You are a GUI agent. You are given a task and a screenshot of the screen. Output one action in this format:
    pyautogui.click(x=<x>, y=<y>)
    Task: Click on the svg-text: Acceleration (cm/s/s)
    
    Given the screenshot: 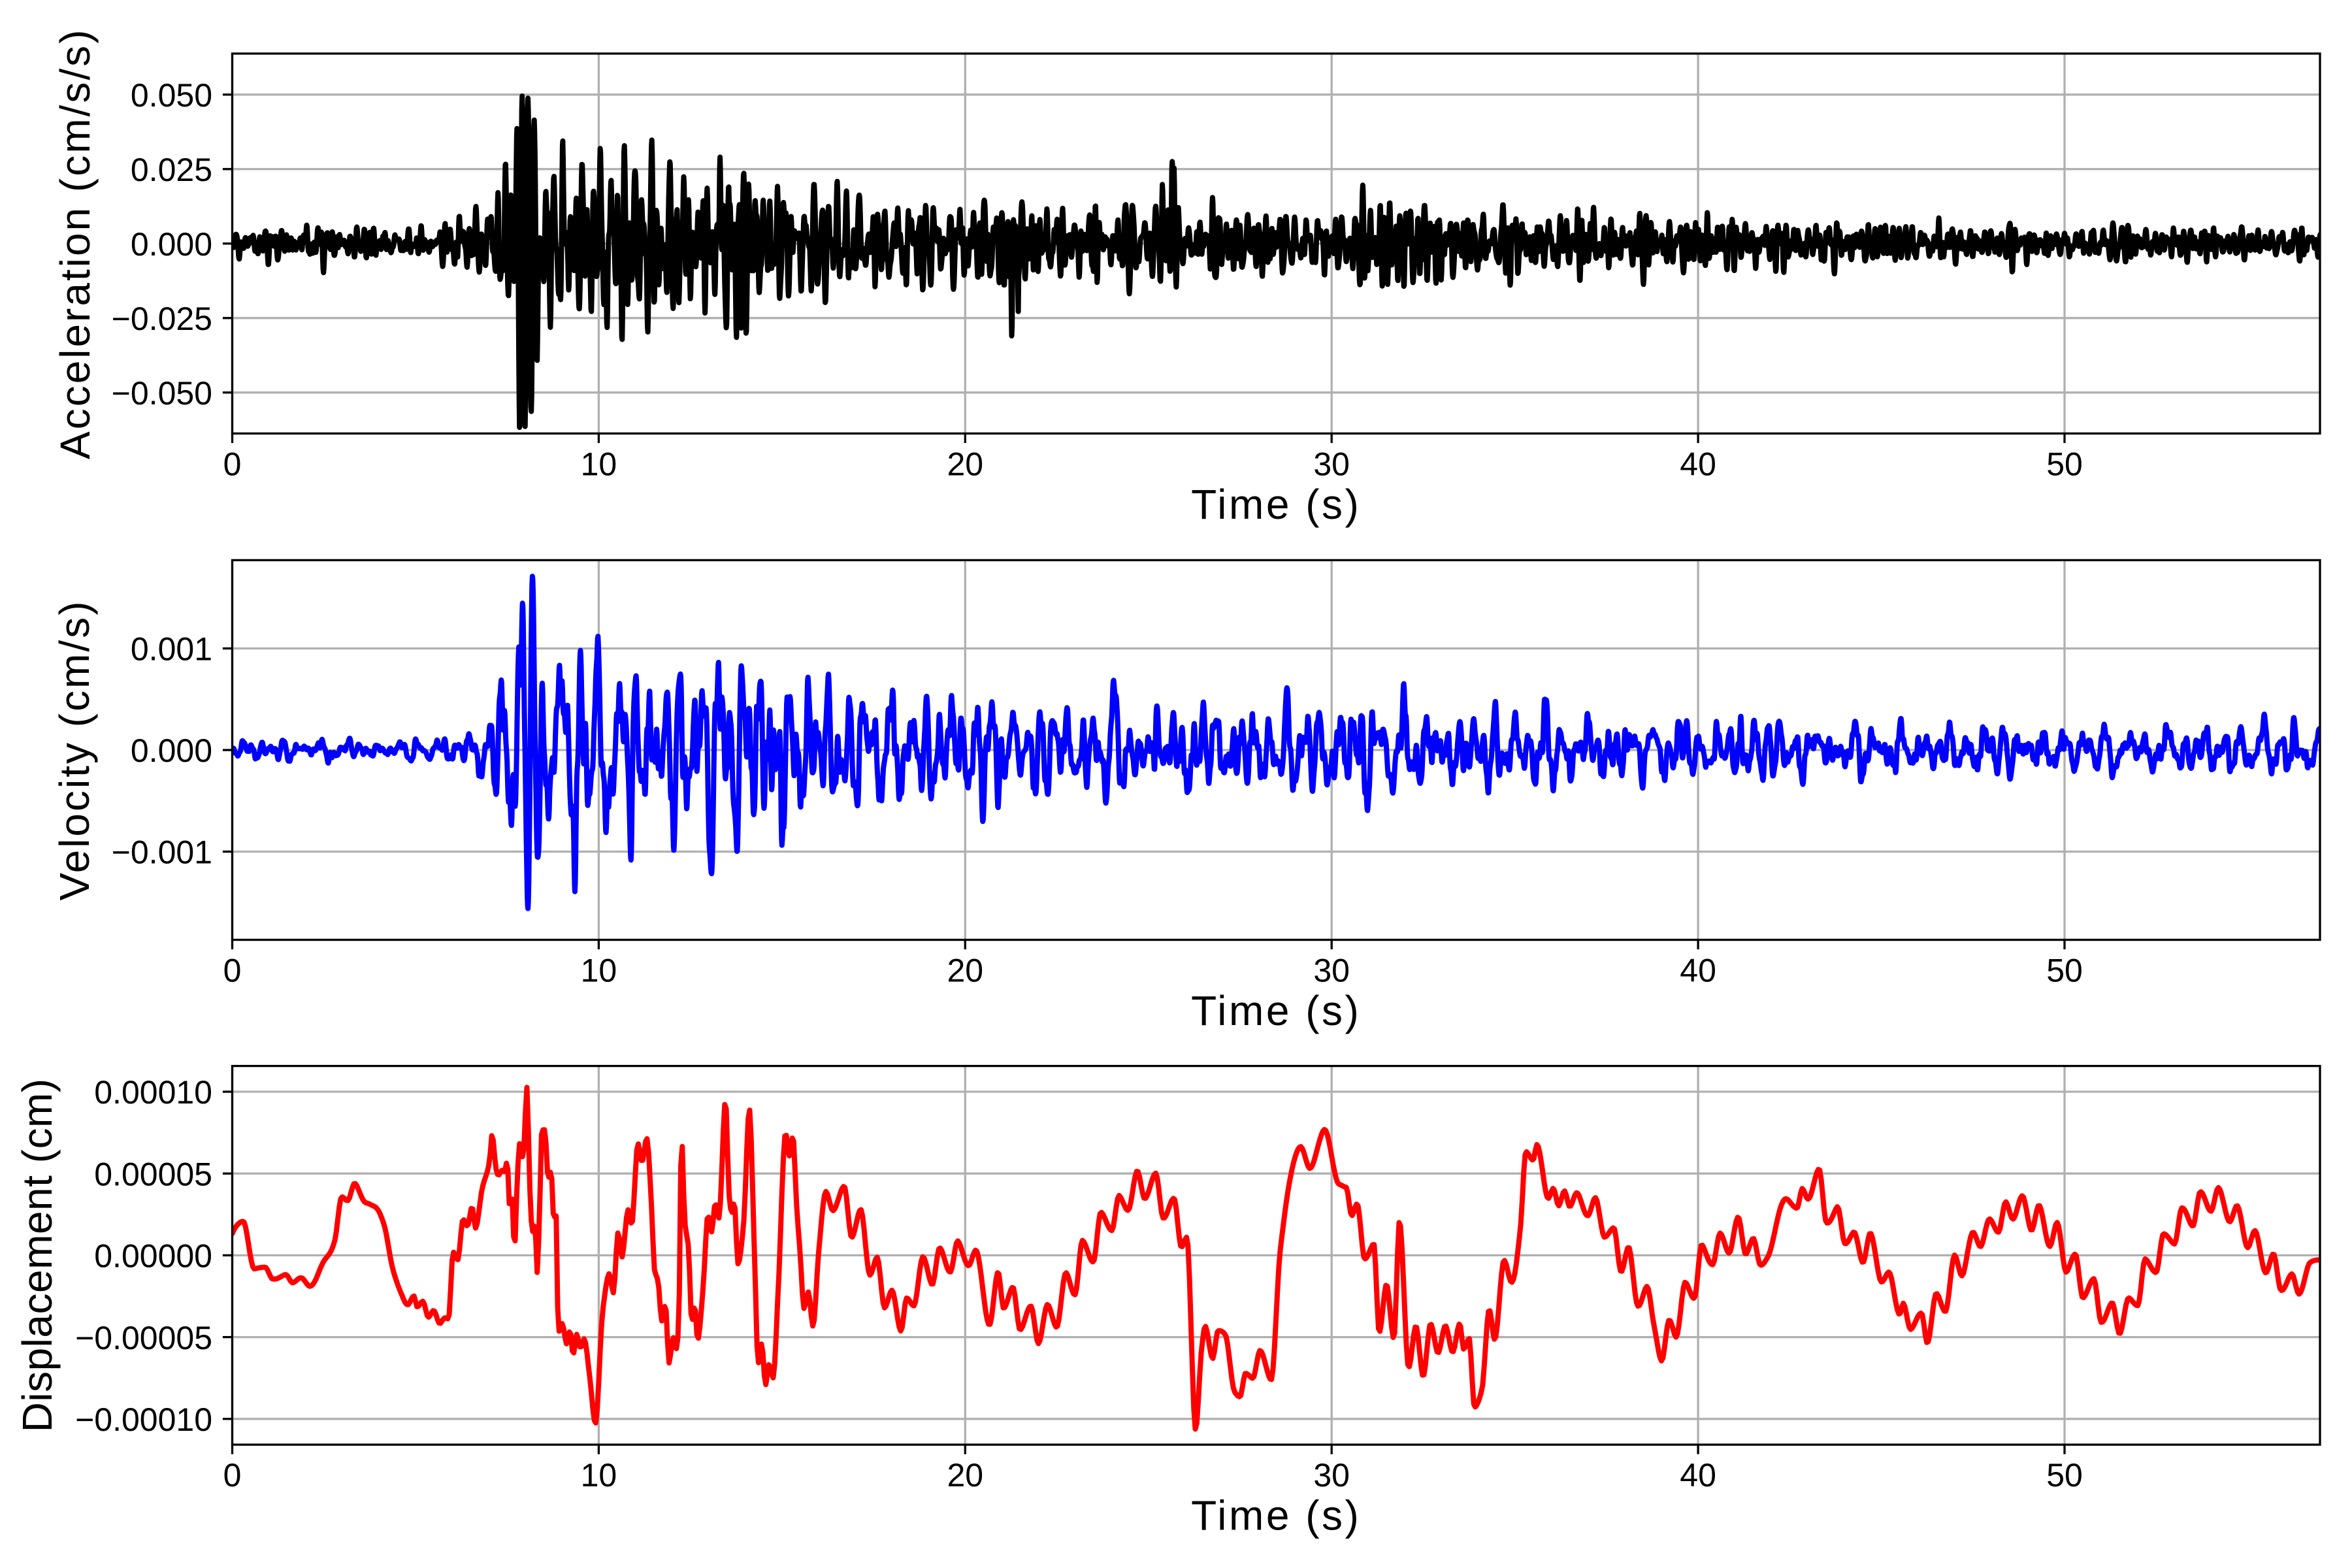 What is the action you would take?
    pyautogui.click(x=75, y=243)
    